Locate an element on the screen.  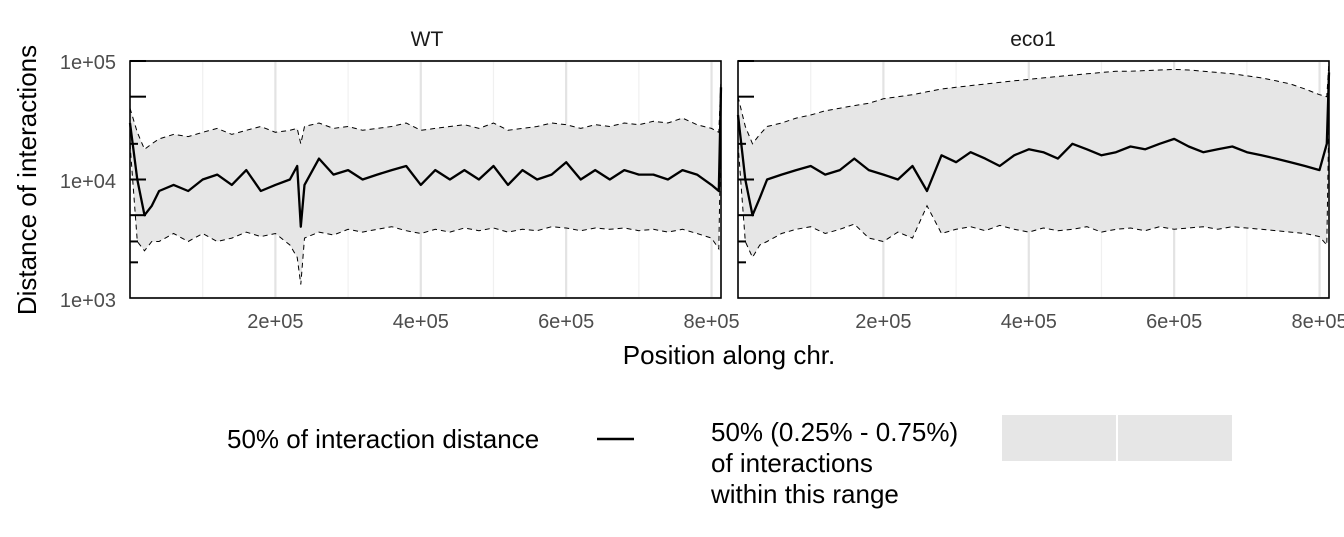
panel-eco1-median-line is located at coordinates (1033, 144).